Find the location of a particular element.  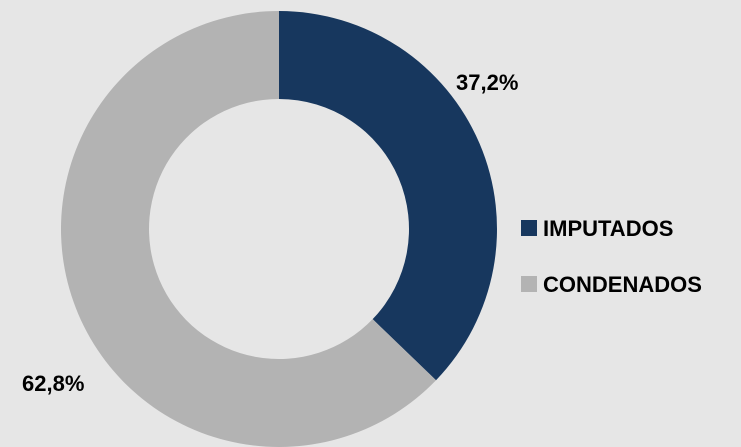

data-label-imputados: 37,2% is located at coordinates (487, 82).